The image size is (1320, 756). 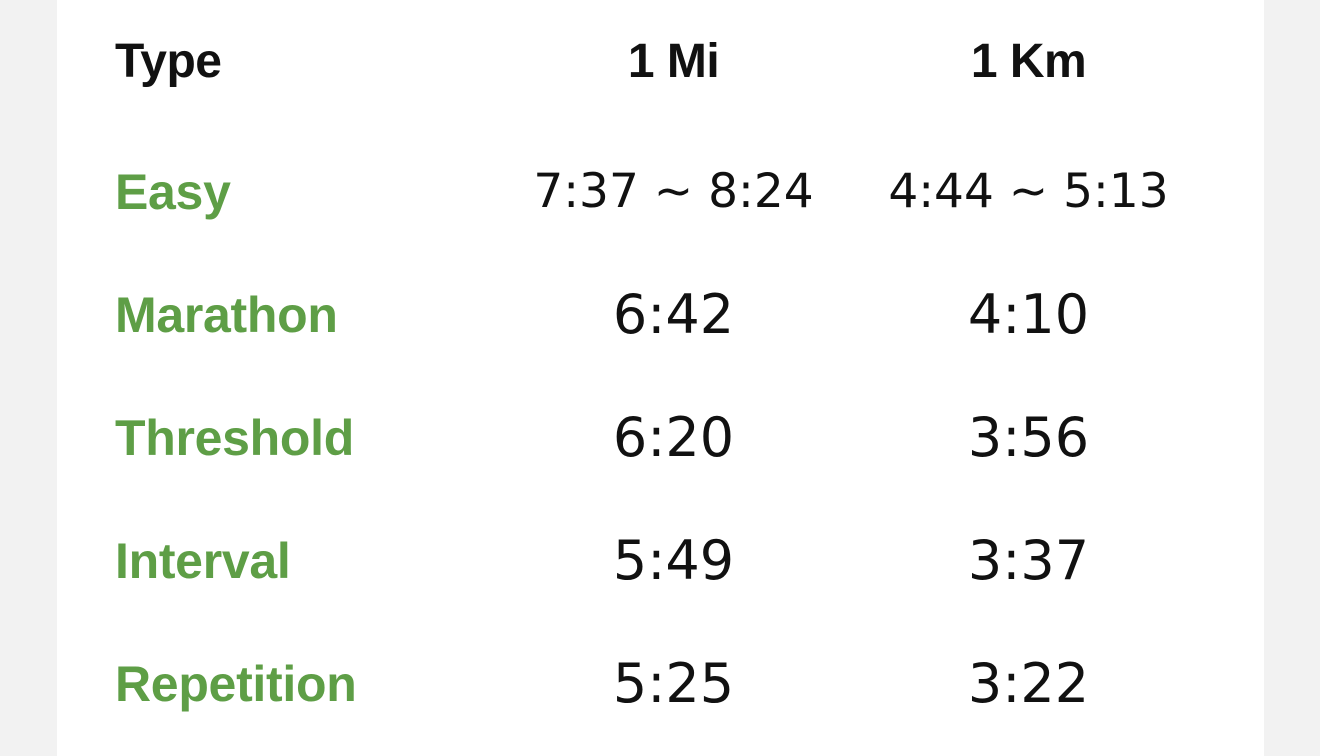 I want to click on table-row: Easy 7:37 ~ 8:24 4:44 ~ 5:13, so click(x=660, y=192).